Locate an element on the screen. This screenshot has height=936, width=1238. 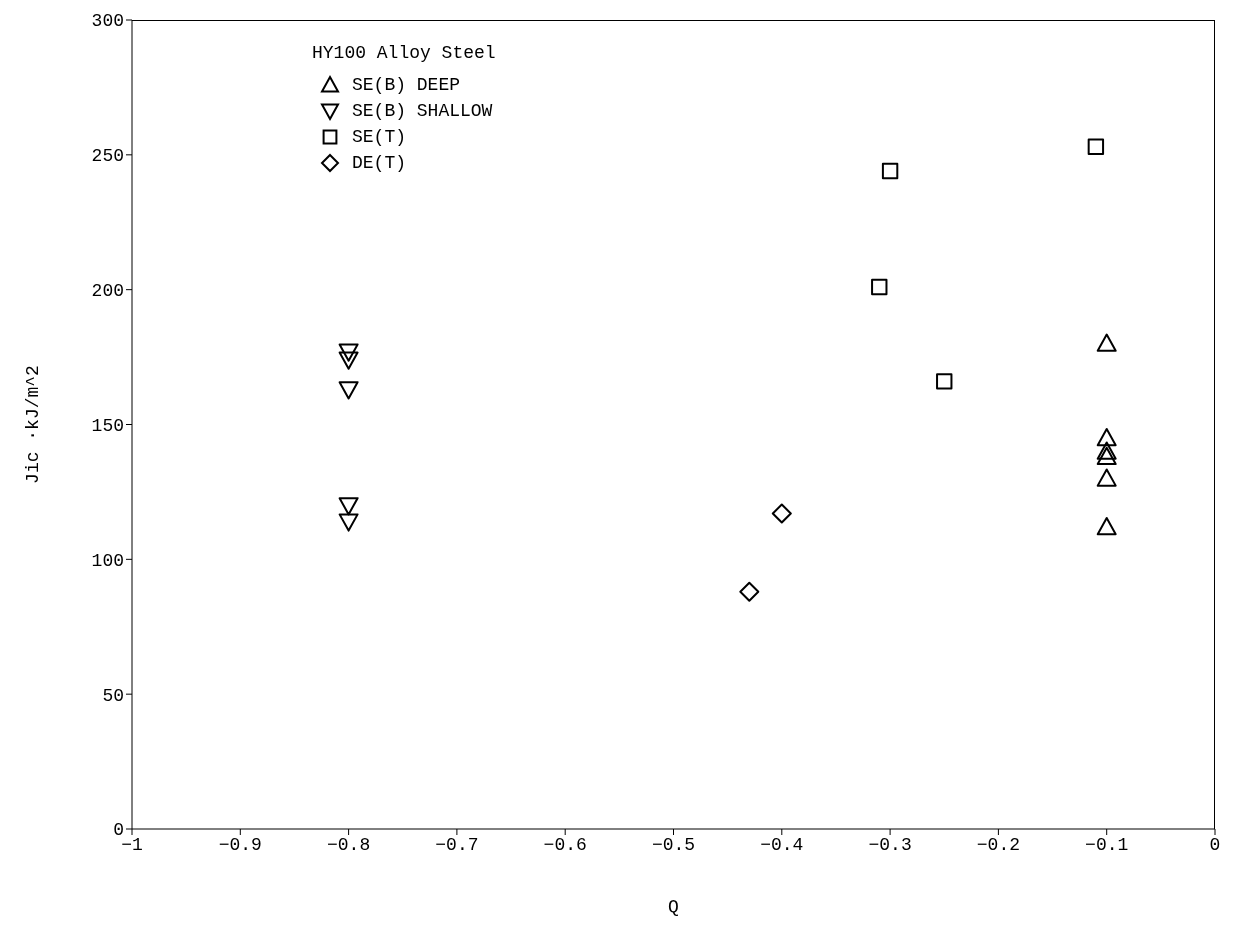
x-tick-label: −0.2 is located at coordinates (998, 844).